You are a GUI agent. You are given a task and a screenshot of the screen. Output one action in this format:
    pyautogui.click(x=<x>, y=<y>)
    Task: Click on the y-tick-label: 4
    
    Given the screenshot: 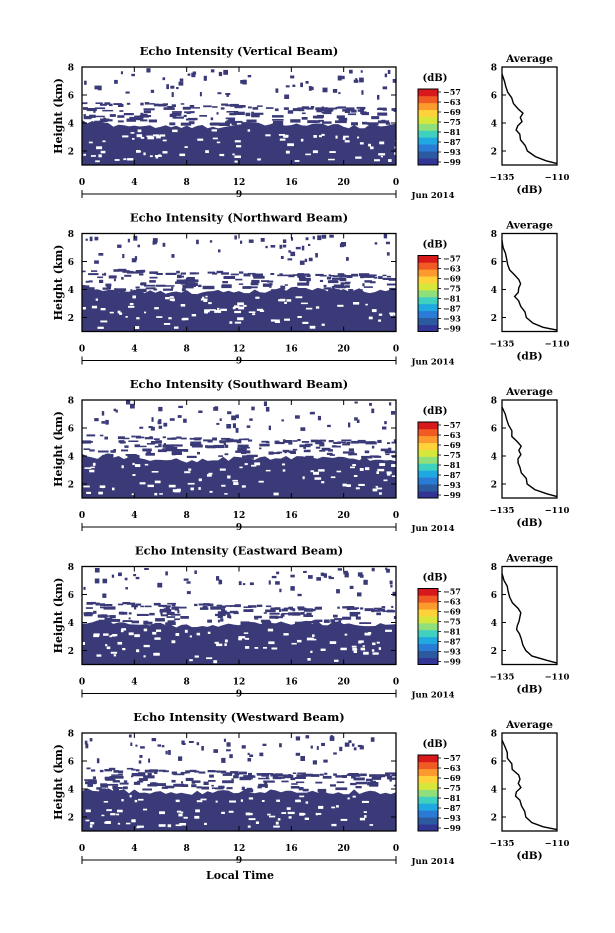 What is the action you would take?
    pyautogui.click(x=71, y=624)
    